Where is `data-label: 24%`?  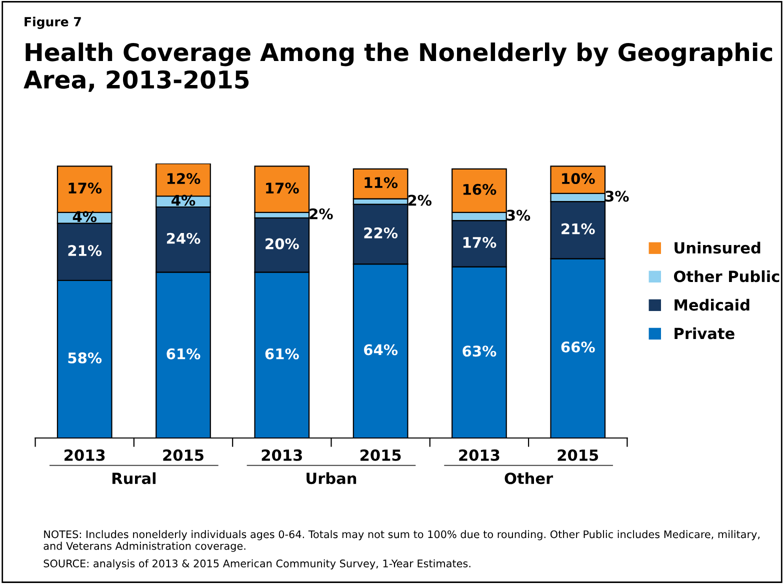
data-label: 24% is located at coordinates (183, 238).